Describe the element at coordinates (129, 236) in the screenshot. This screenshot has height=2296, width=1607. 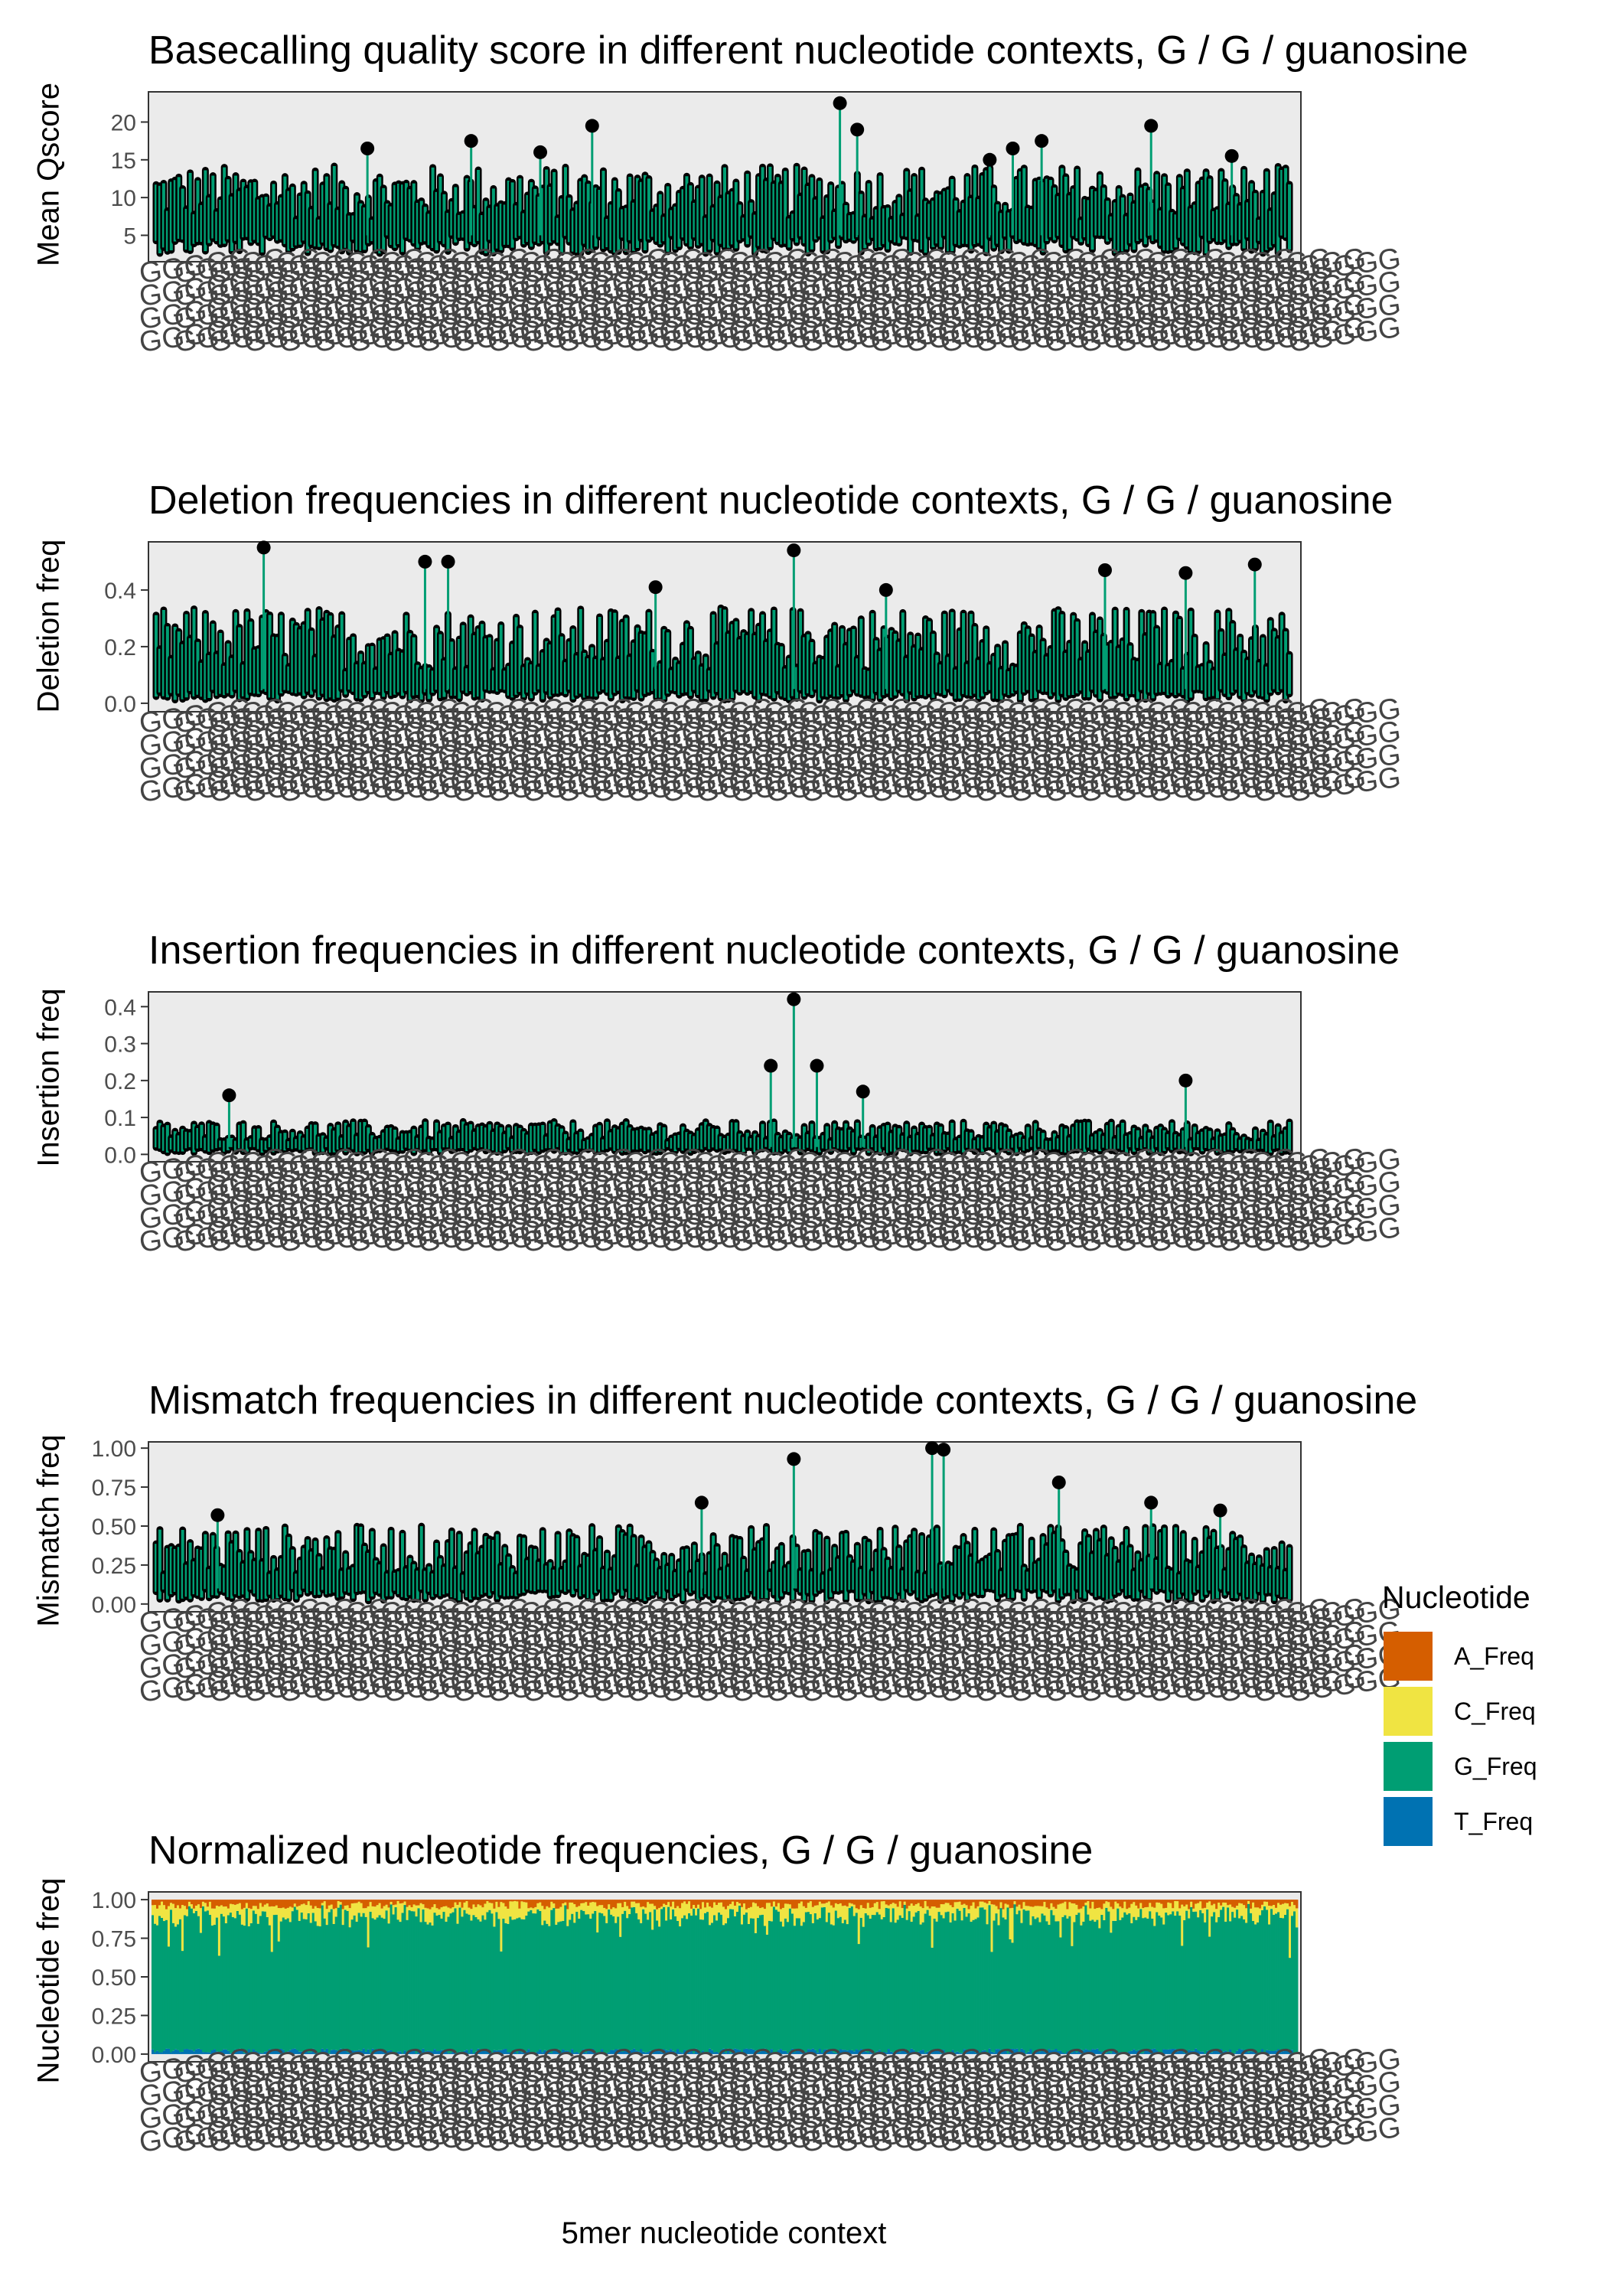
I see `y-tick-label: 5` at that location.